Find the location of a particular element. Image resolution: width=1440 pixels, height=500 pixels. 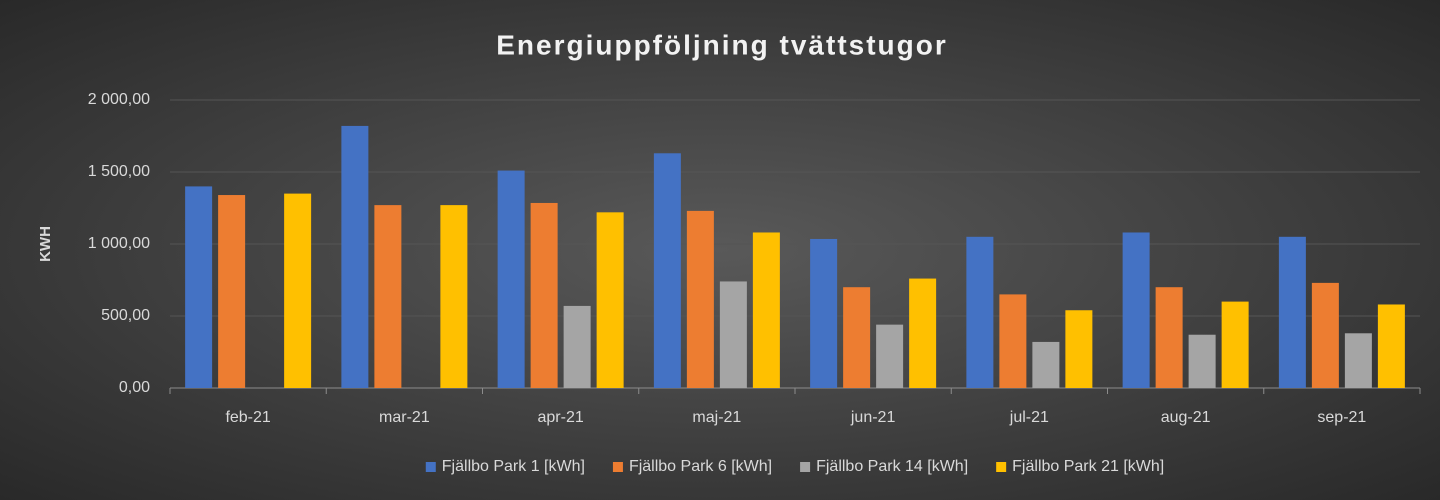

legend-label: Fjällbo Park 6 [kWh] is located at coordinates (700, 466).